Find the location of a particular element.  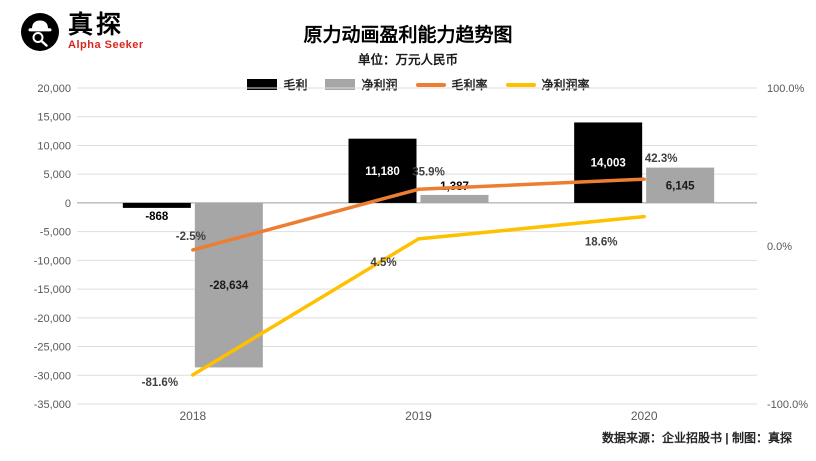

line-point-label-gross-margin: 35.9% is located at coordinates (428, 172).